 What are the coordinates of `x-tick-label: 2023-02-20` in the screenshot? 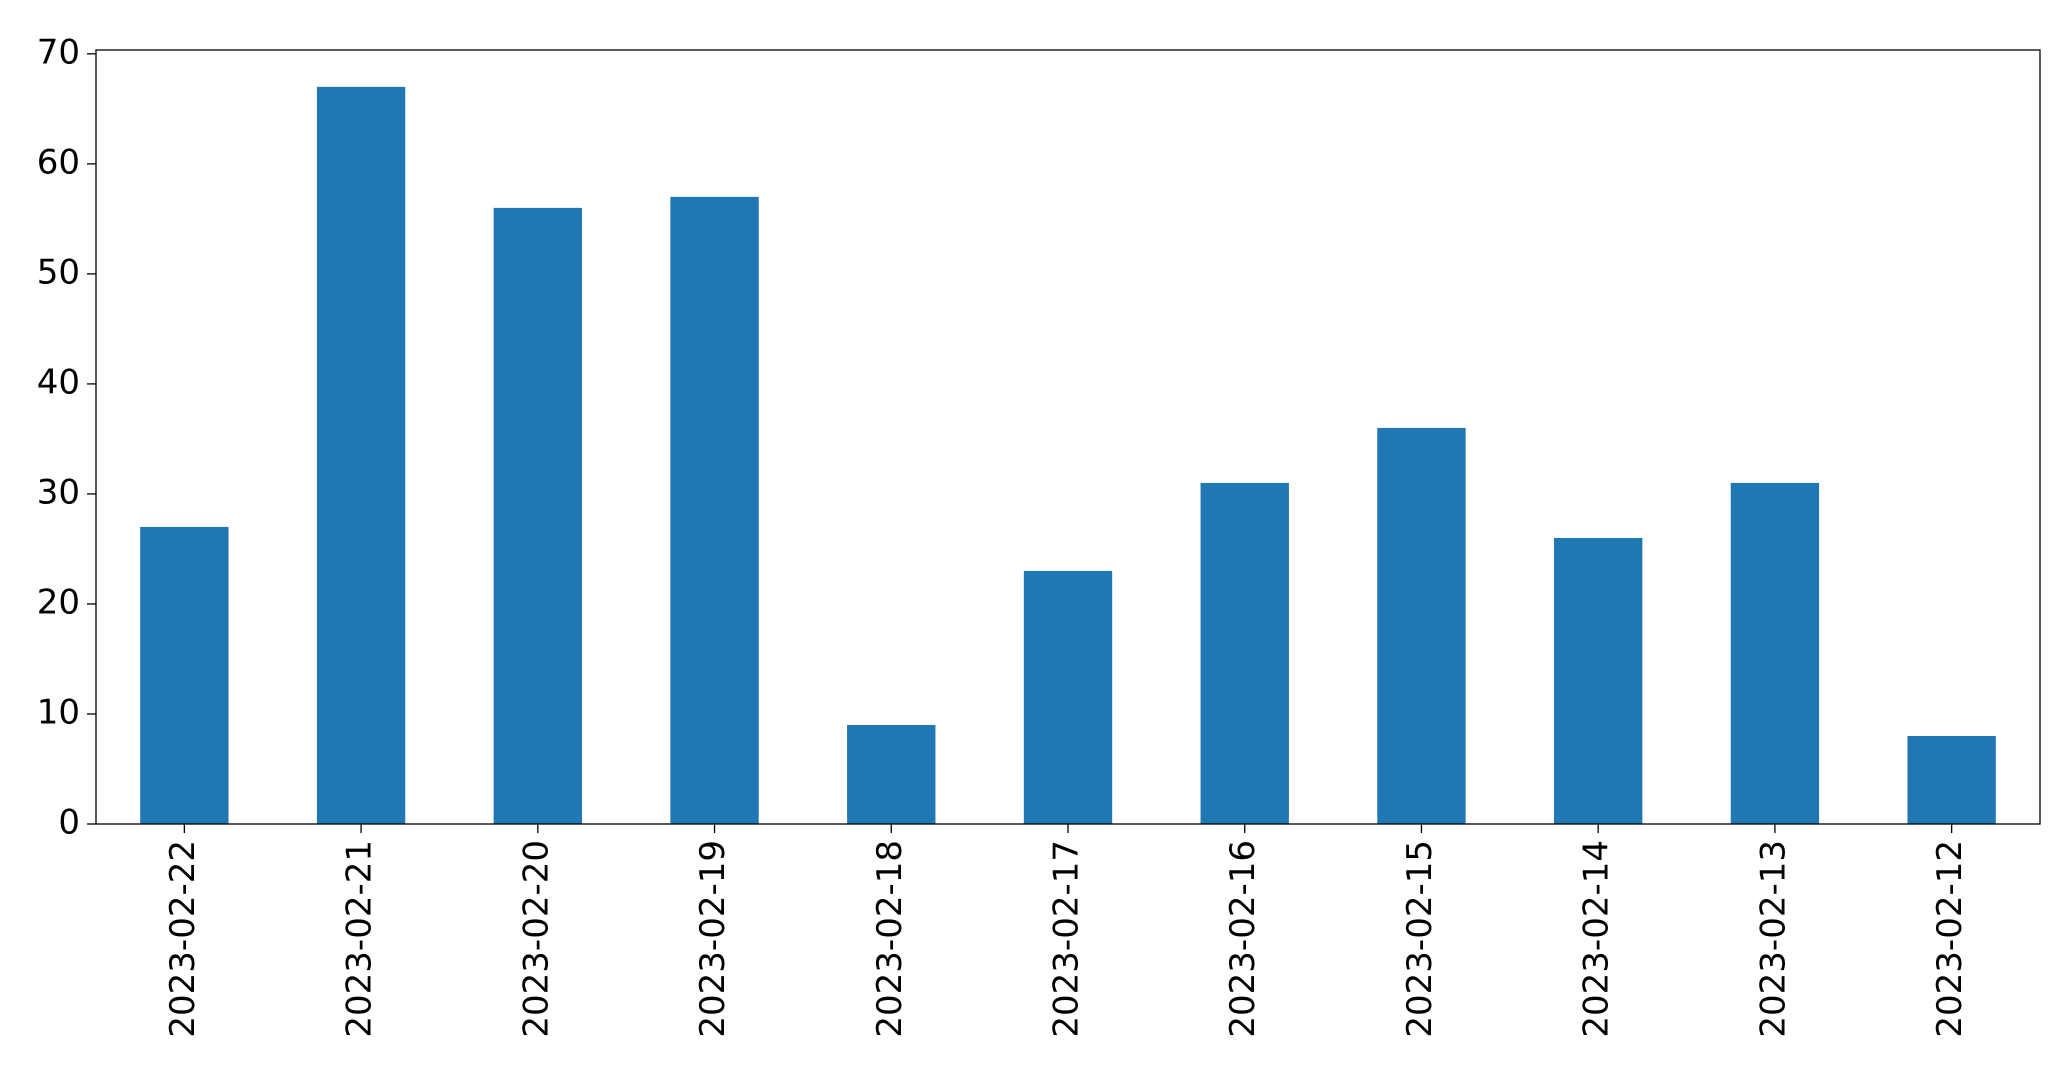 It's located at (536, 939).